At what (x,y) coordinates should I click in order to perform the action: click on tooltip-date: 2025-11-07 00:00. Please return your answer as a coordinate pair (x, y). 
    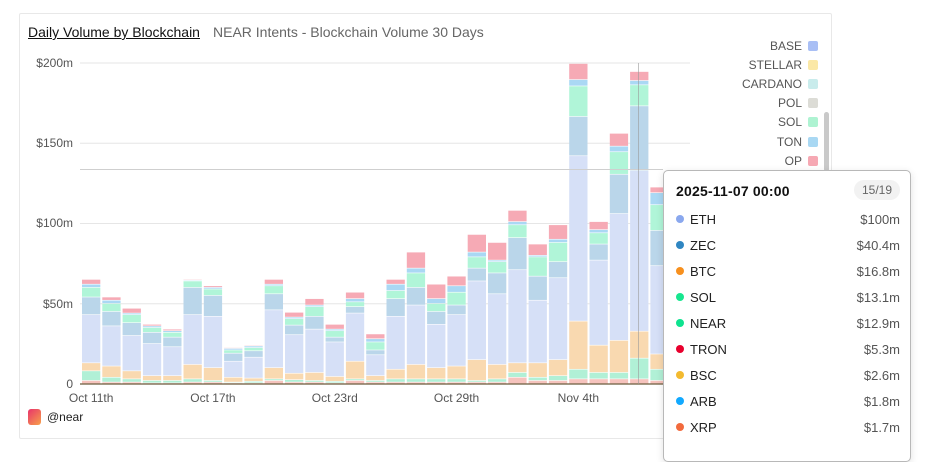
    Looking at the image, I should click on (733, 191).